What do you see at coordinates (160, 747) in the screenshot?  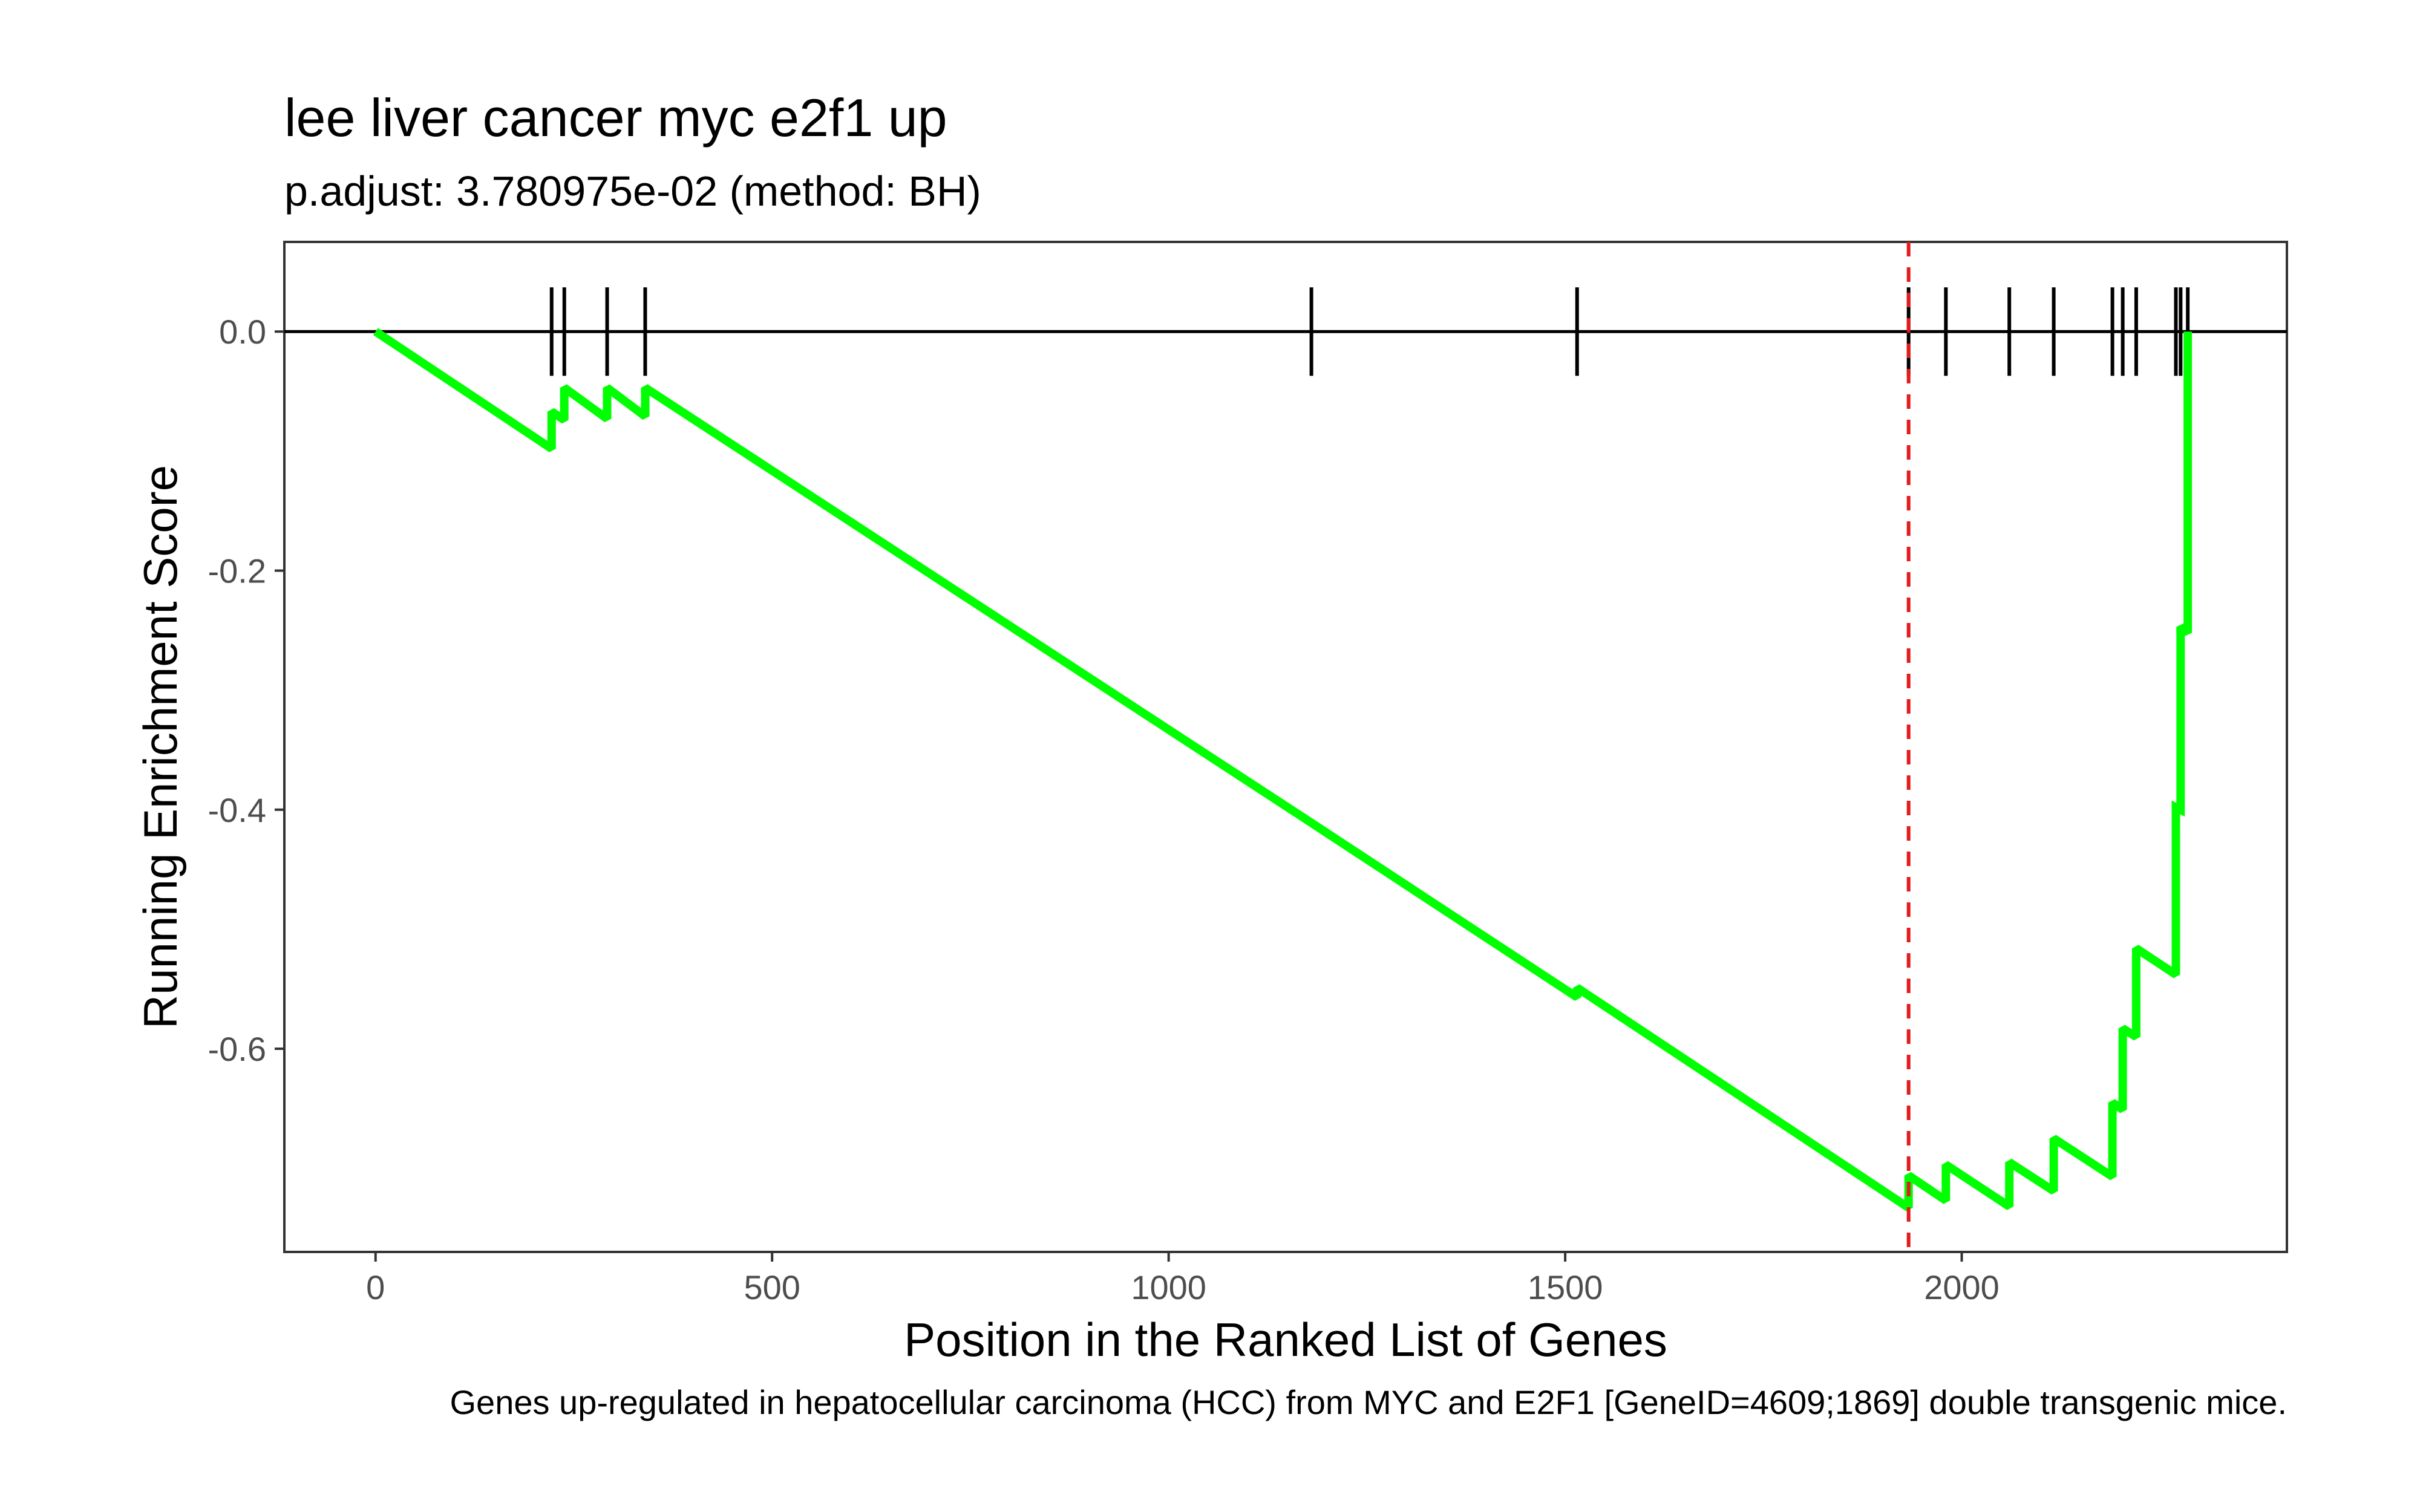 I see `y-axis-label: Running Enrichment Score` at bounding box center [160, 747].